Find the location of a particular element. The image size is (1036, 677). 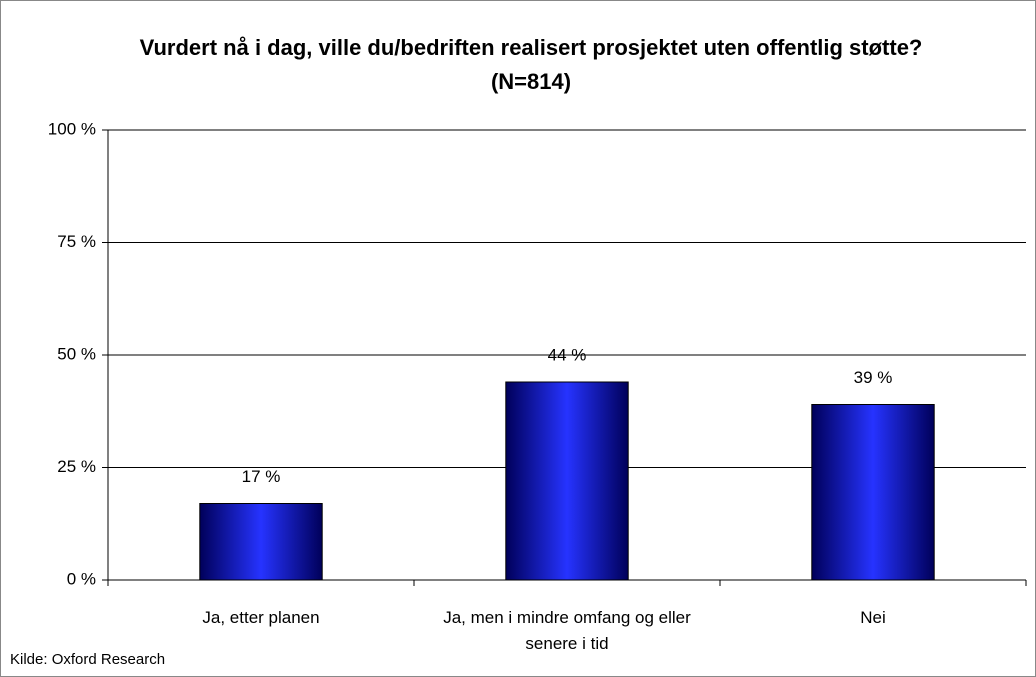

y-tick-label: 100 % is located at coordinates (72, 128).